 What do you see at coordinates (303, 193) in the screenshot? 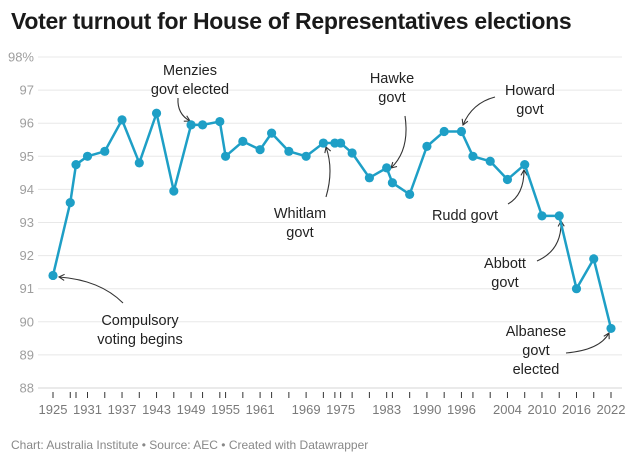
I see `annotation: Whitlam govt` at bounding box center [303, 193].